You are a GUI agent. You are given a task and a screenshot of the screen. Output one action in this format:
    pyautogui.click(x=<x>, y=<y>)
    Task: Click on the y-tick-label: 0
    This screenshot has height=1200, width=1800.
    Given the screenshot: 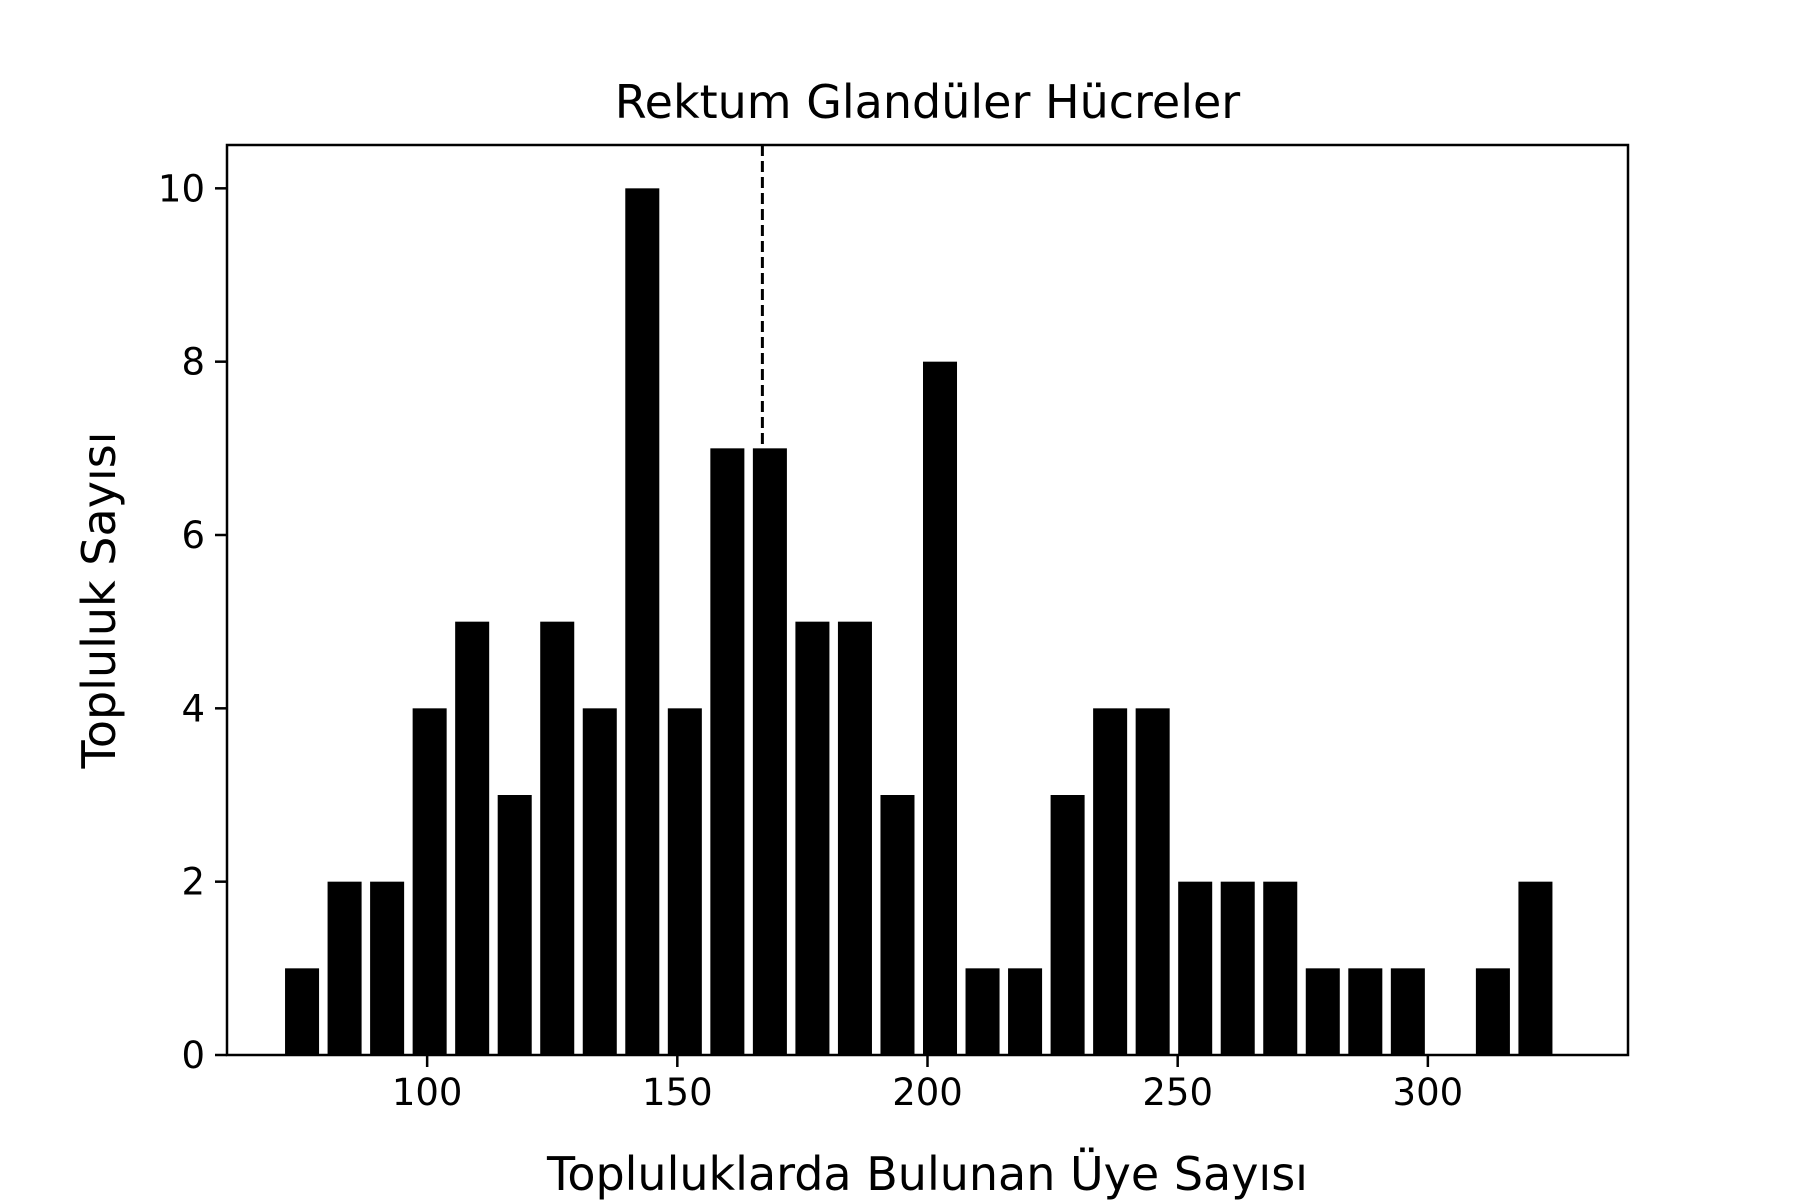 What is the action you would take?
    pyautogui.click(x=193, y=1055)
    